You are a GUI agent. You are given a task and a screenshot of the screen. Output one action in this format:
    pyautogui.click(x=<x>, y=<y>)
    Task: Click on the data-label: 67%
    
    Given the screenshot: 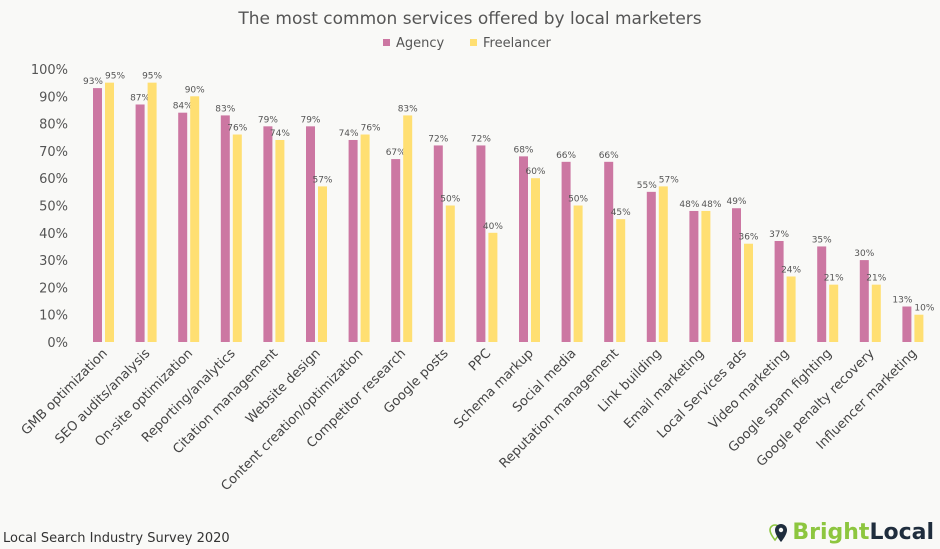 What is the action you would take?
    pyautogui.click(x=396, y=153)
    